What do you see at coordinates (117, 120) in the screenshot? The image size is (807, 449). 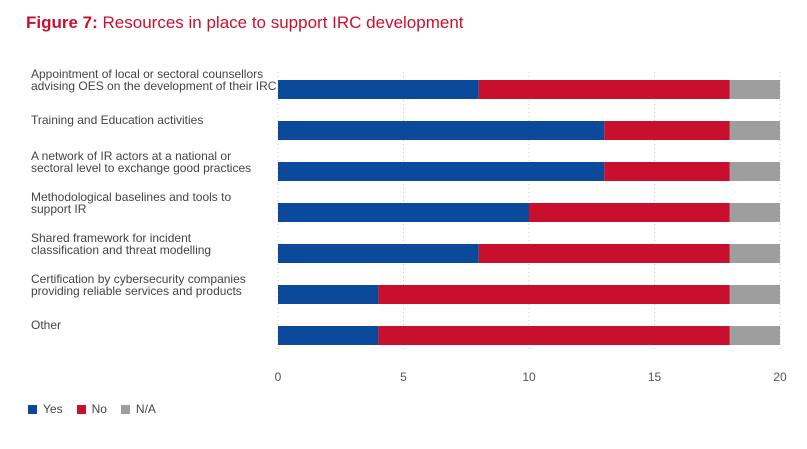 I see `category-label: Training and Education activities` at bounding box center [117, 120].